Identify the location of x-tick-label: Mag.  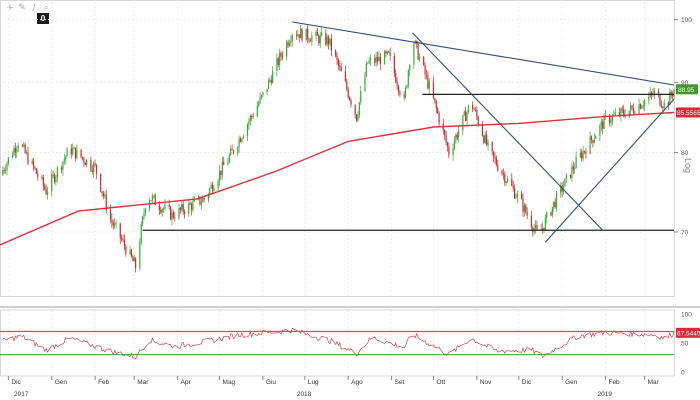
(229, 382).